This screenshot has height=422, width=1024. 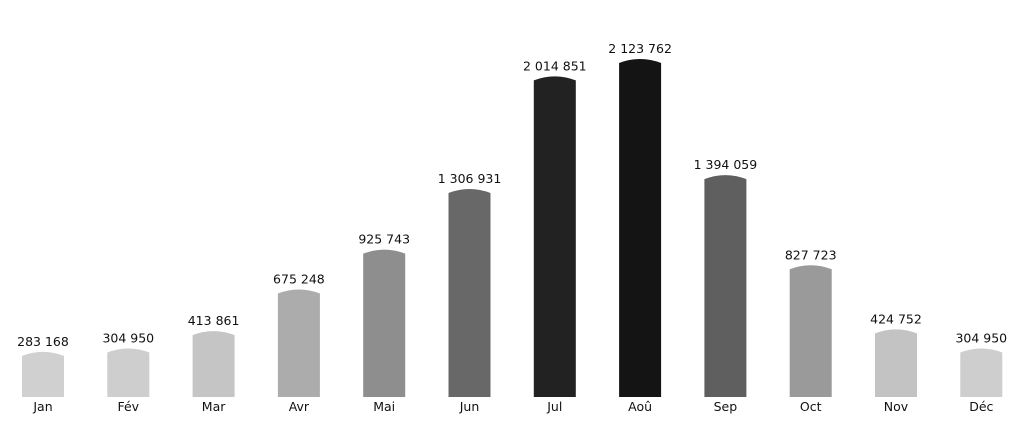 What do you see at coordinates (512, 406) in the screenshot?
I see `category-labels-group: Jan Fév Mar Avr Mai Jun Jul Aoû Sep Oct Nov Déc` at bounding box center [512, 406].